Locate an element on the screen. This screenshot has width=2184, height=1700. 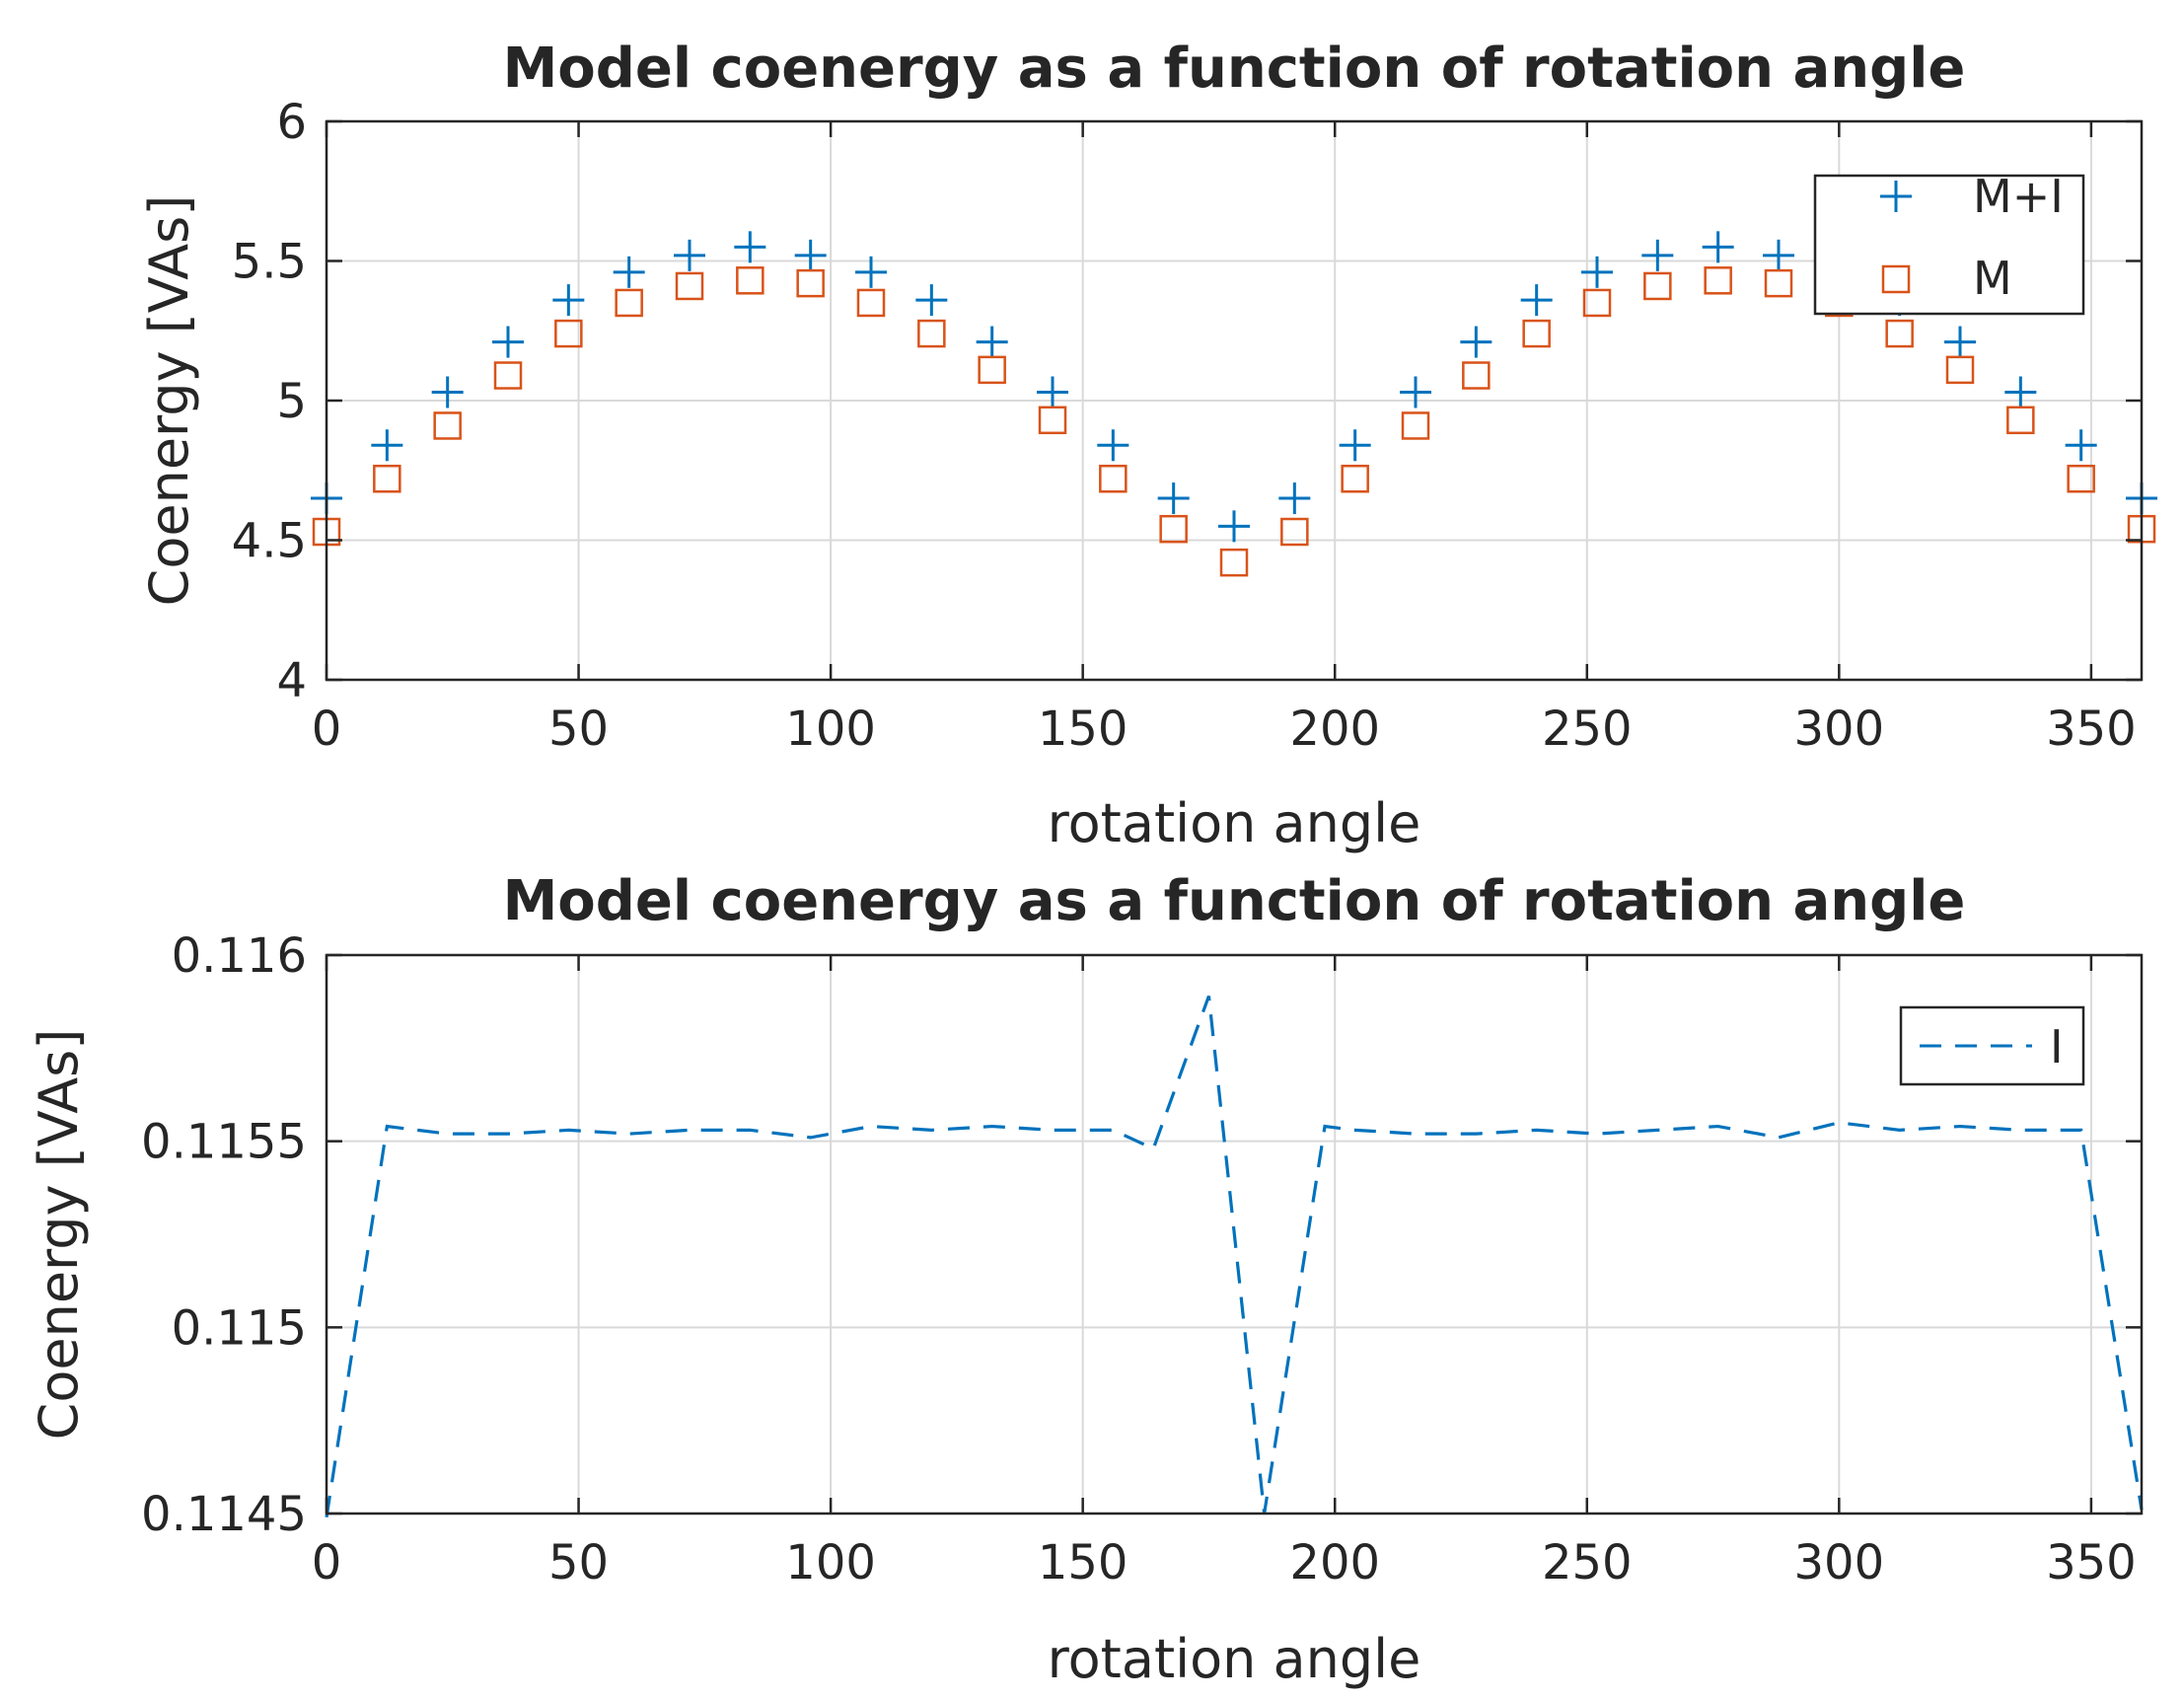
y-tick-label: 0.1145 is located at coordinates (224, 1514).